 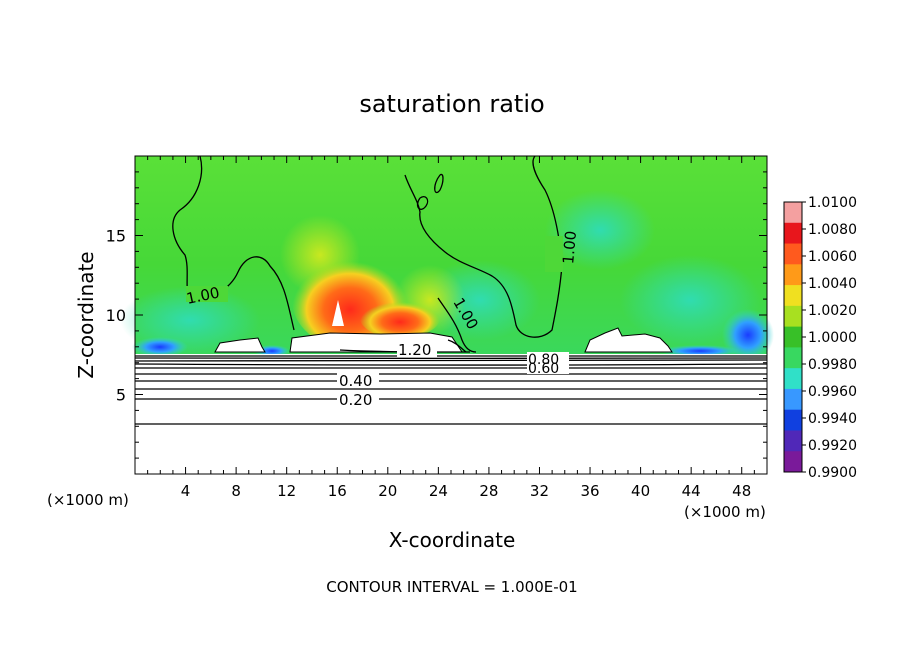 I want to click on y-tick-label: 10, so click(x=116, y=315).